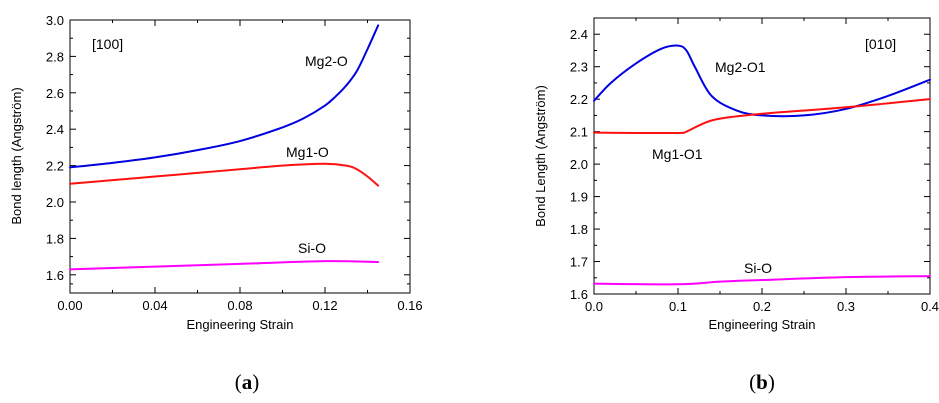  Describe the element at coordinates (224, 174) in the screenshot. I see `series-line-mg1-o` at that location.